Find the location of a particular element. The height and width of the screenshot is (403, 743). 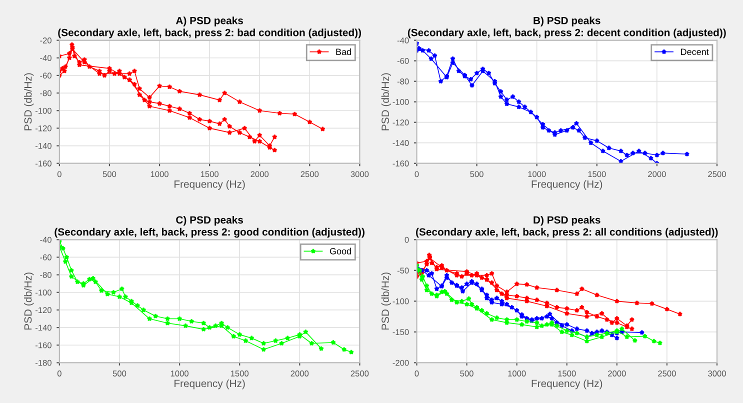

y-tick-label: -50 is located at coordinates (403, 271).